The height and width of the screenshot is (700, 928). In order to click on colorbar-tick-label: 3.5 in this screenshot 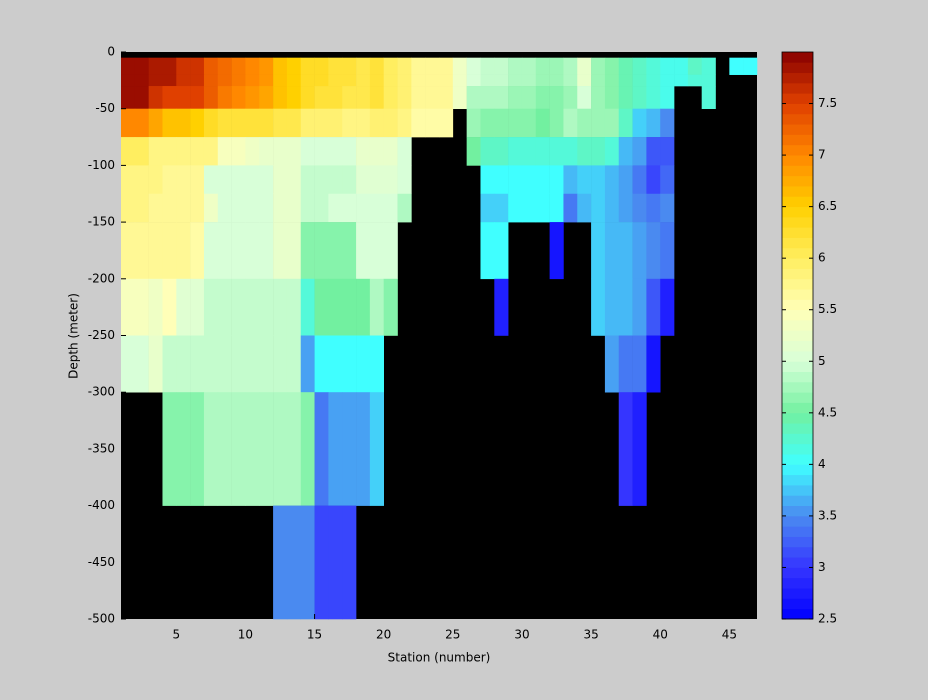, I will do `click(827, 515)`.